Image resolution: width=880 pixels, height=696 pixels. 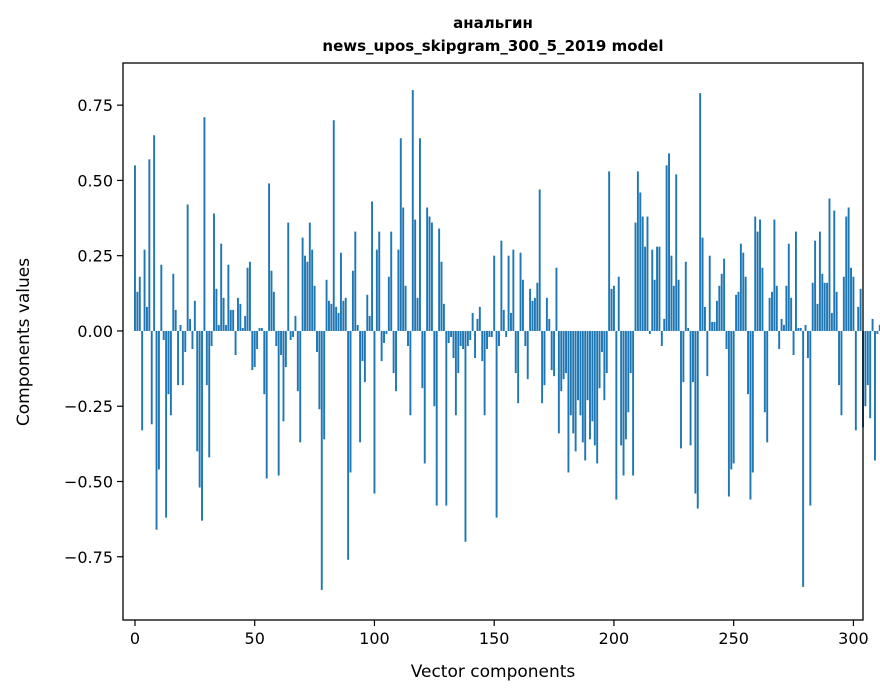 I want to click on x-tick-label: 250, so click(x=733, y=638).